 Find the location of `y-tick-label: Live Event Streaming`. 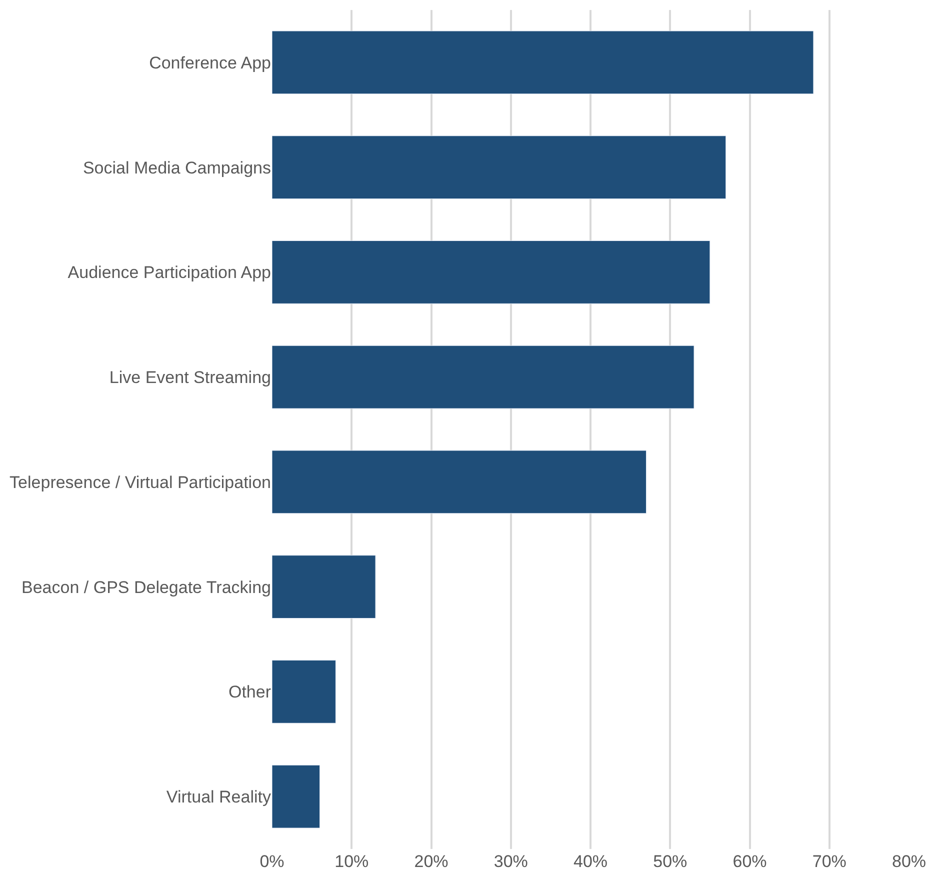

y-tick-label: Live Event Streaming is located at coordinates (190, 378).